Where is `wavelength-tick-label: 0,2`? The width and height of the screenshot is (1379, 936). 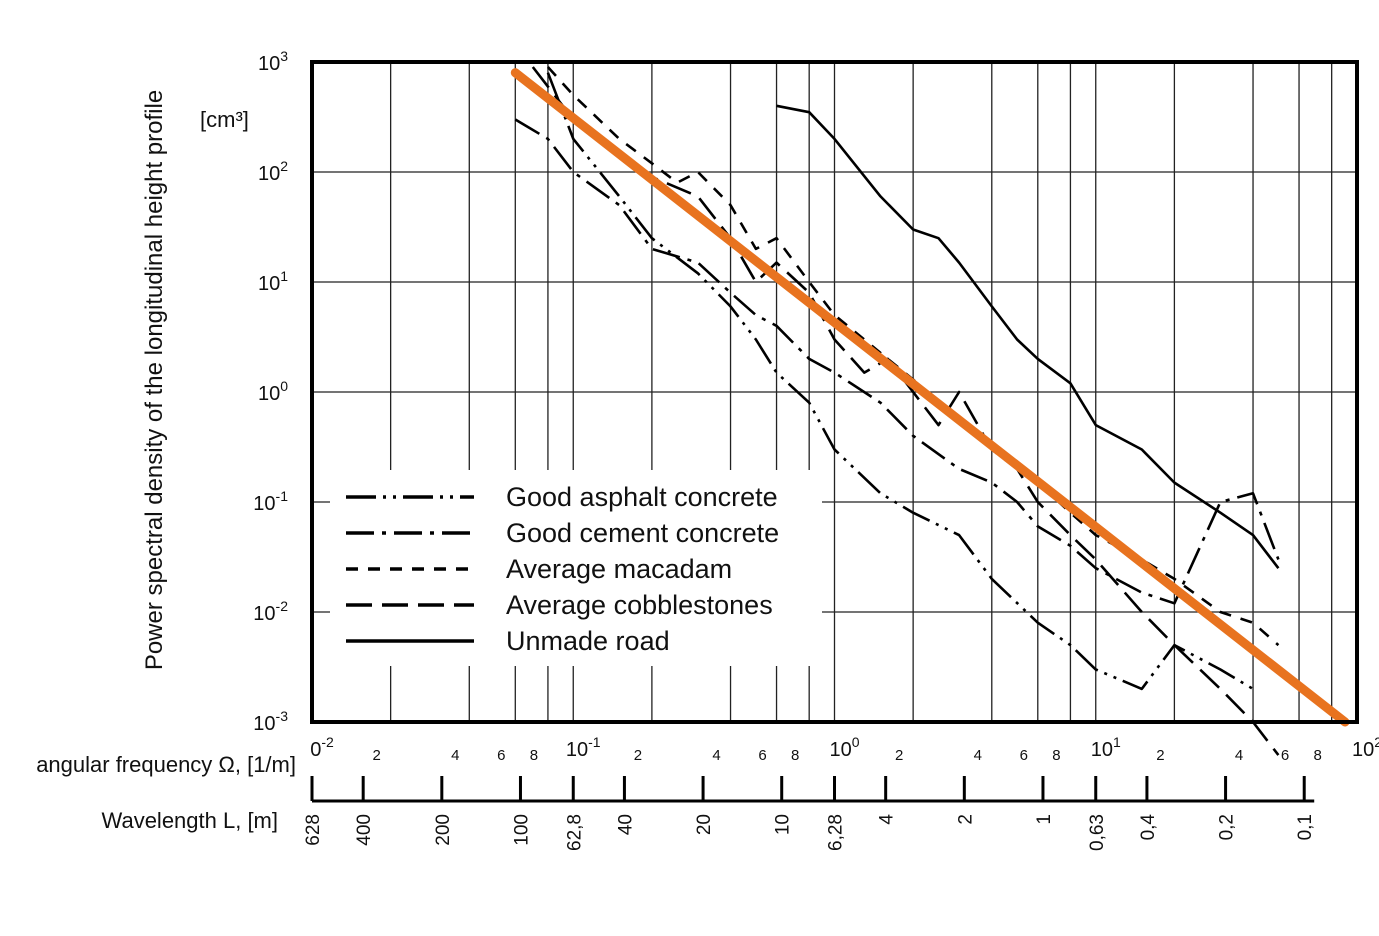 wavelength-tick-label: 0,2 is located at coordinates (1227, 827).